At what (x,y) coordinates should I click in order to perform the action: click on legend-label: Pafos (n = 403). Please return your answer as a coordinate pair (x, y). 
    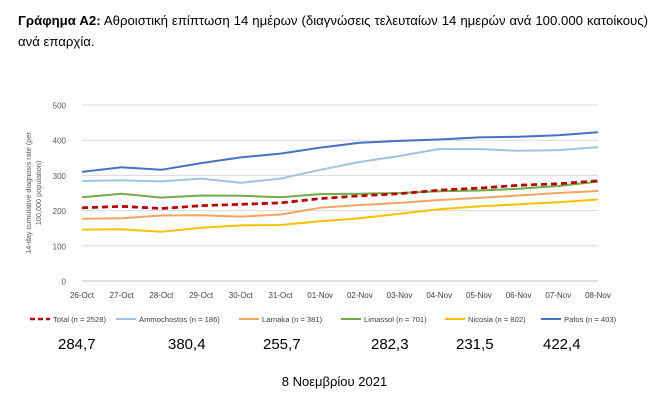
    Looking at the image, I should click on (590, 319).